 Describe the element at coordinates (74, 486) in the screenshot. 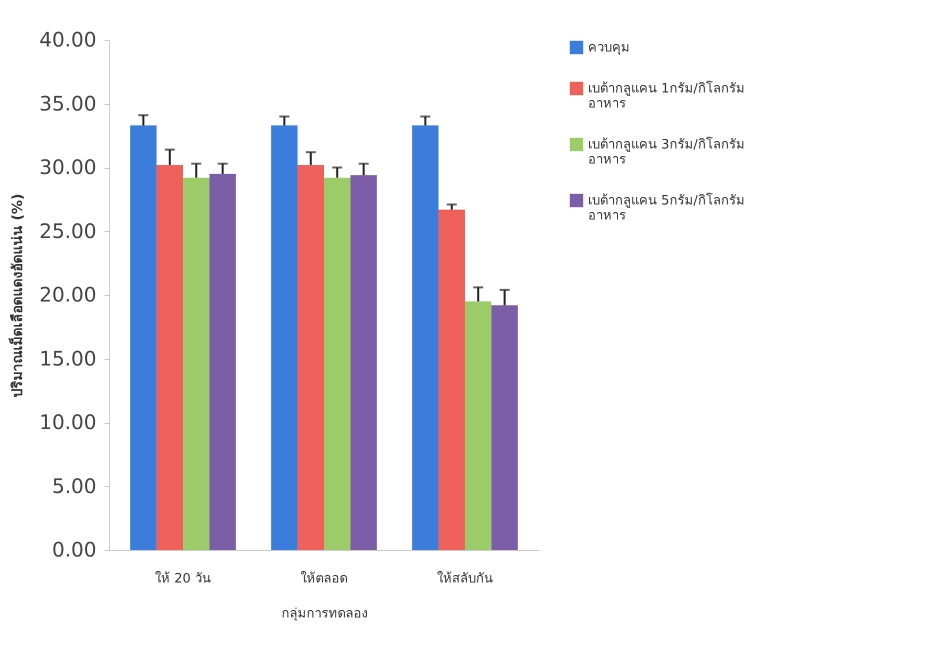

I see `y-tick-label: 5.00` at that location.